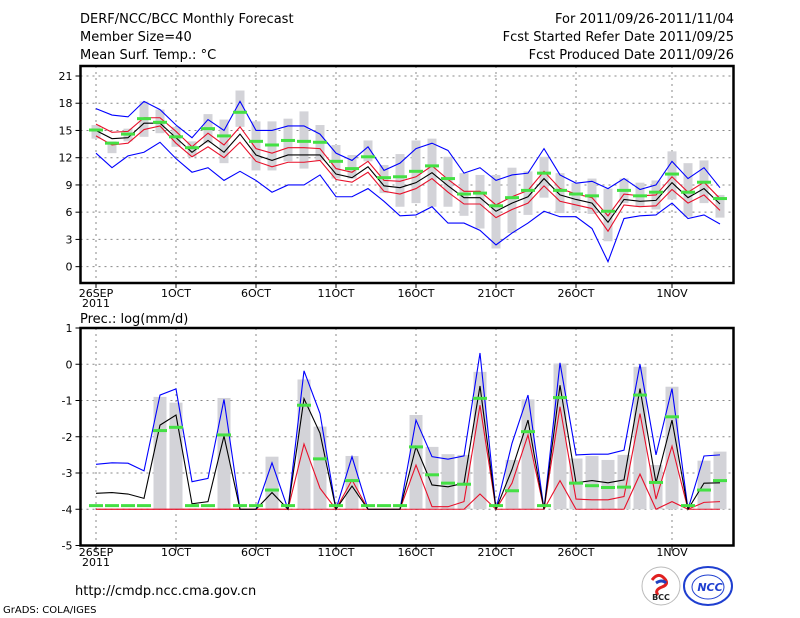  Describe the element at coordinates (644, 19) in the screenshot. I see `forecast-period: For 2011/09/26-2011/11/04` at that location.